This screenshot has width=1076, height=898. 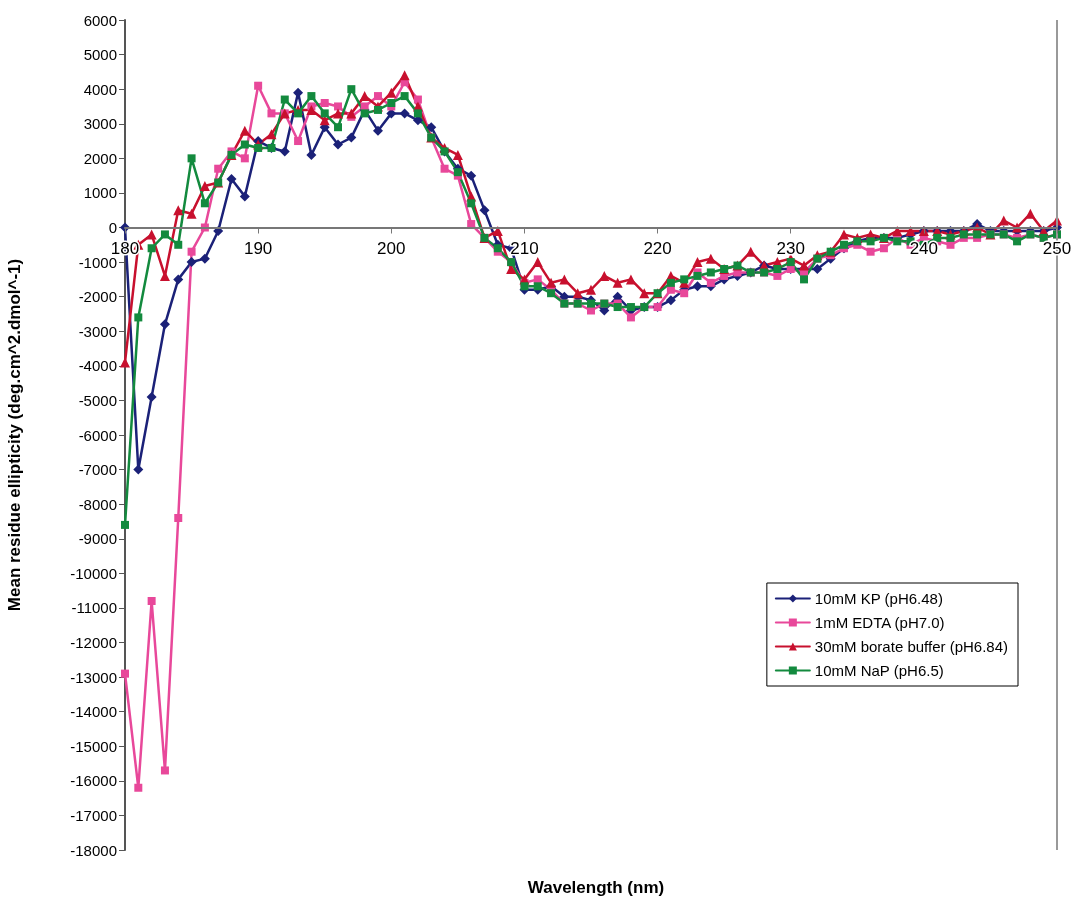 What do you see at coordinates (97, 400) in the screenshot?
I see `y-tick-label: -5000` at bounding box center [97, 400].